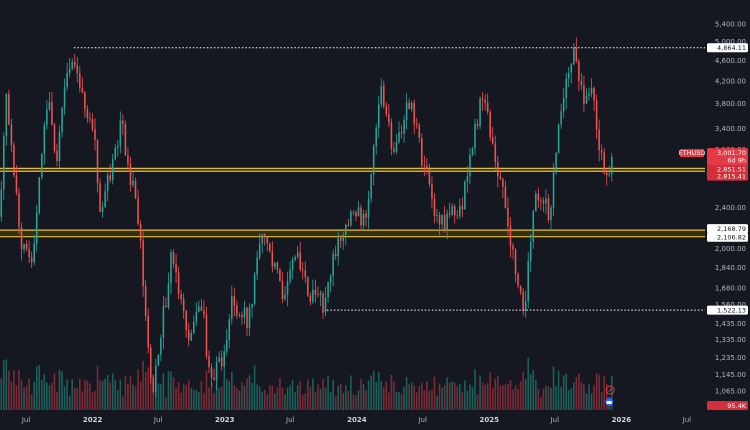 This screenshot has height=430, width=750. What do you see at coordinates (490, 420) in the screenshot?
I see `year-tick-label: 2025` at bounding box center [490, 420].